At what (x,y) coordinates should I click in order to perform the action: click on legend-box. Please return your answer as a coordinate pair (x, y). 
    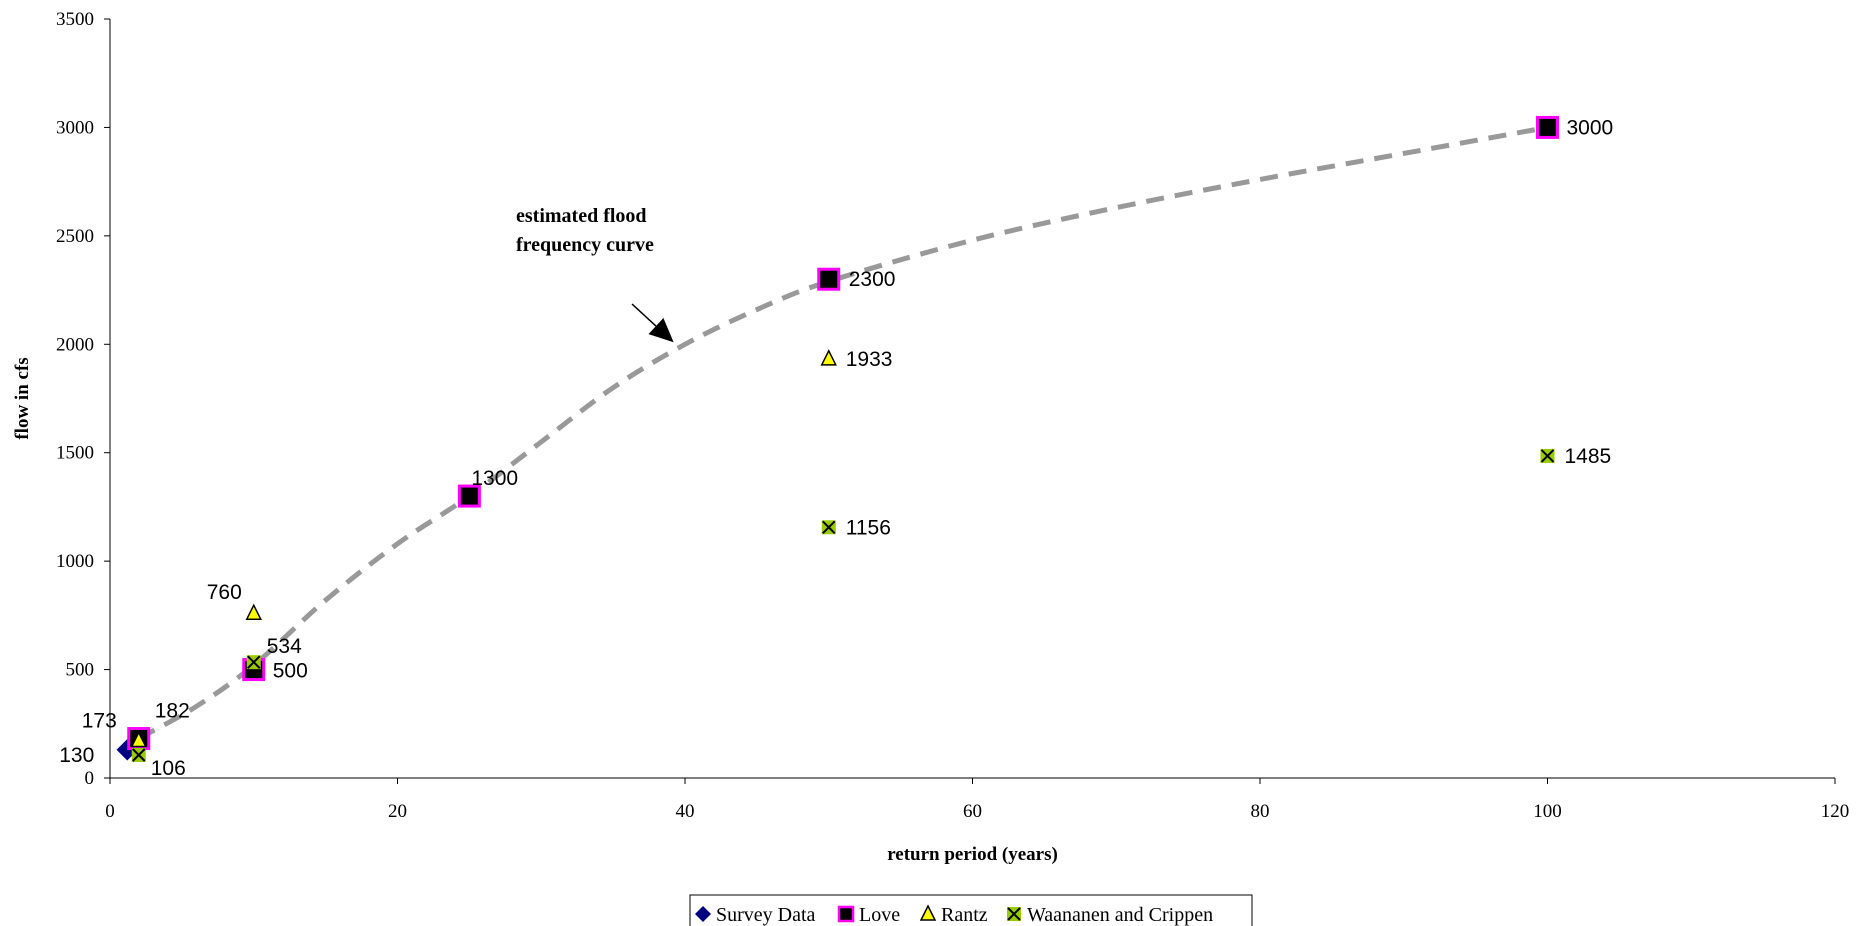
    Looking at the image, I should click on (971, 910).